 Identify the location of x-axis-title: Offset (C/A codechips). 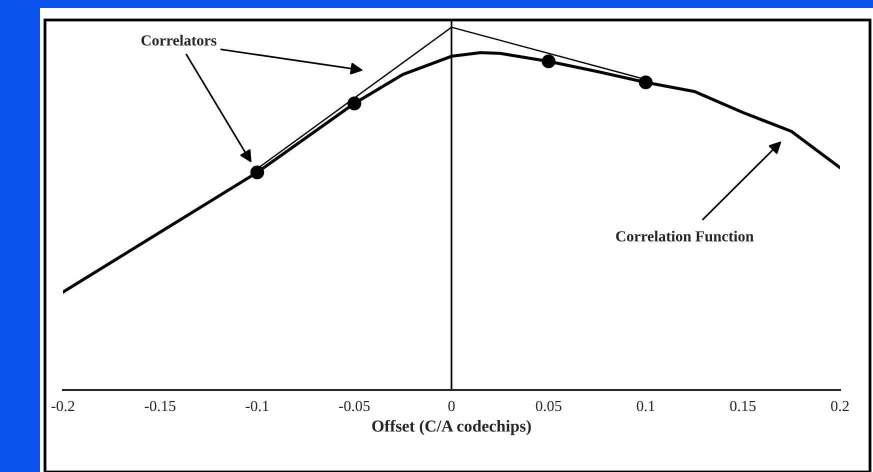
(451, 428).